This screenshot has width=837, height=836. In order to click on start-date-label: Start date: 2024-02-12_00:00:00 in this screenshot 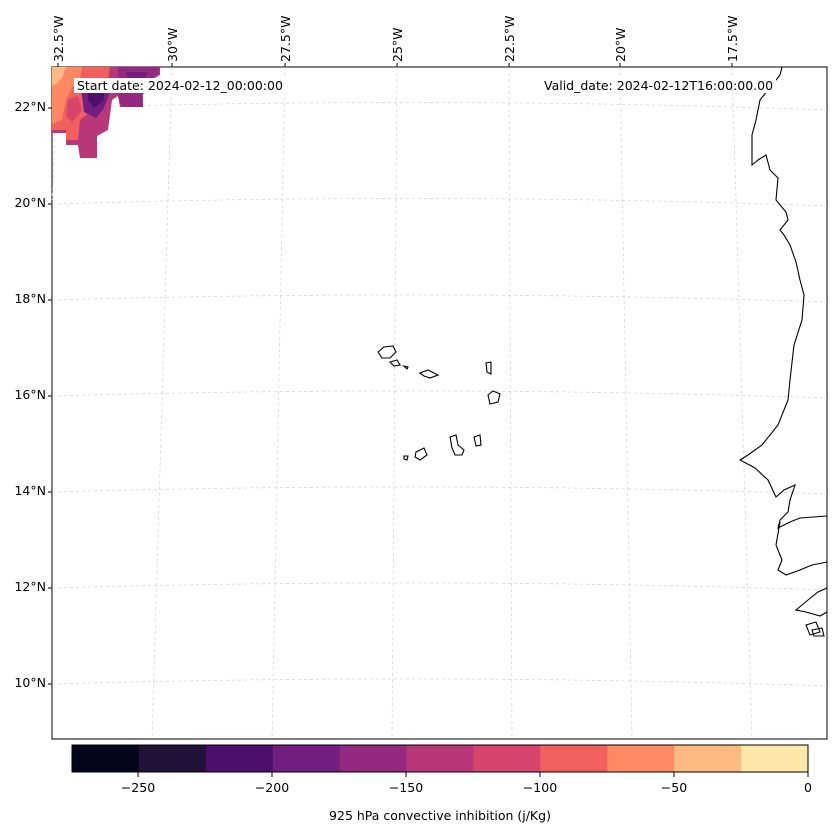, I will do `click(180, 85)`.